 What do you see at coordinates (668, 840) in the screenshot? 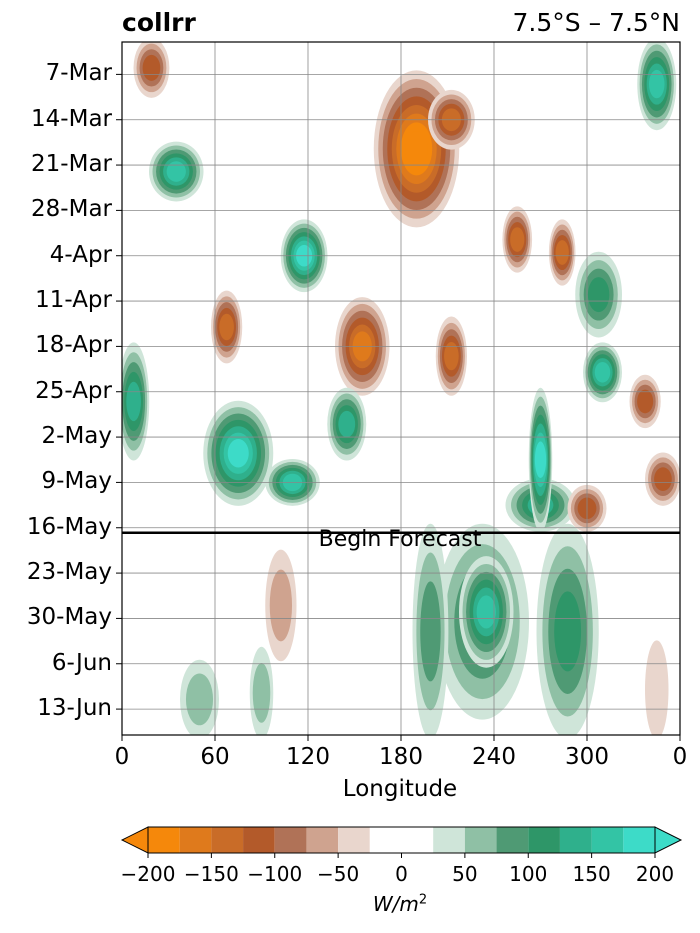
I see `colorbar-extend-high` at bounding box center [668, 840].